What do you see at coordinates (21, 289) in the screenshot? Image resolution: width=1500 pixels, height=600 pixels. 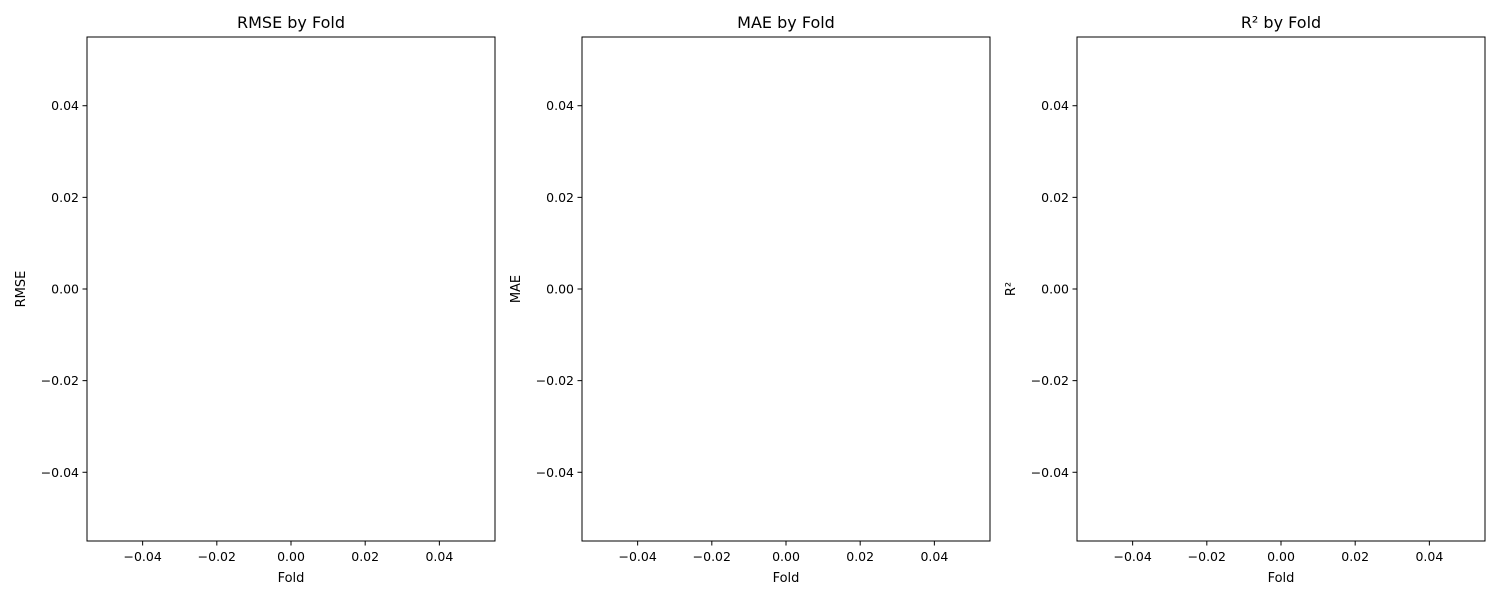 I see `y-axis-label: RMSE` at bounding box center [21, 289].